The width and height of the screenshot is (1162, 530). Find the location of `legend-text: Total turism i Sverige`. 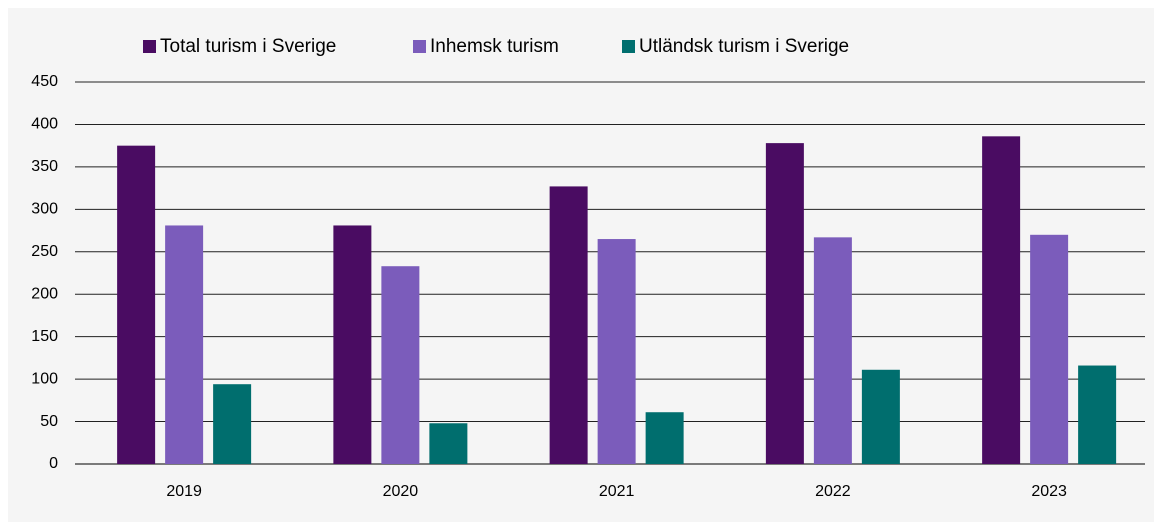

legend-text: Total turism i Sverige is located at coordinates (248, 46).